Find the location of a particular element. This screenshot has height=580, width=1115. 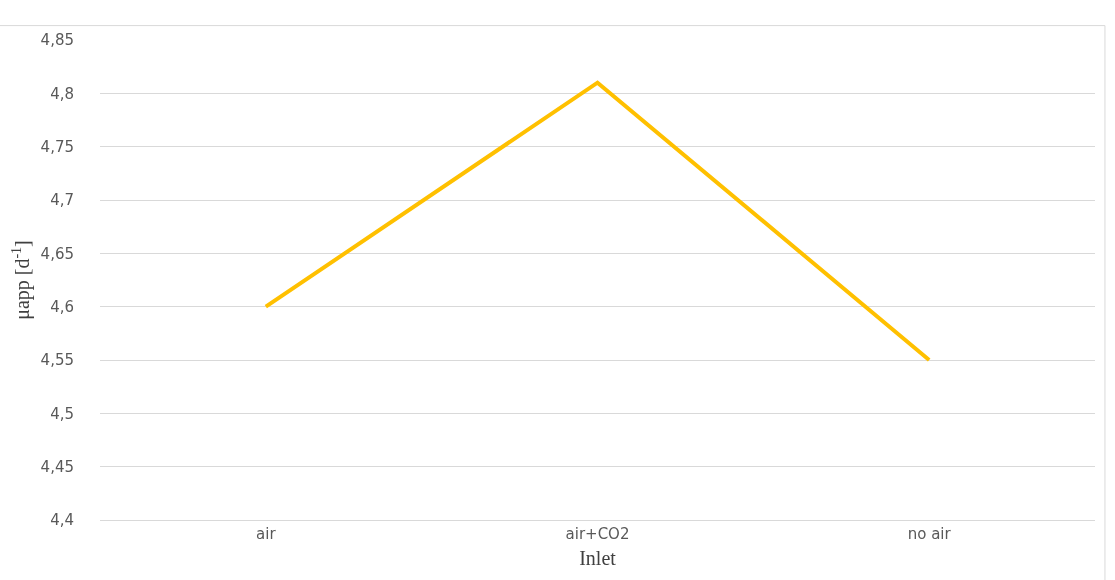

x-tick-label: air+CO2 is located at coordinates (597, 534).